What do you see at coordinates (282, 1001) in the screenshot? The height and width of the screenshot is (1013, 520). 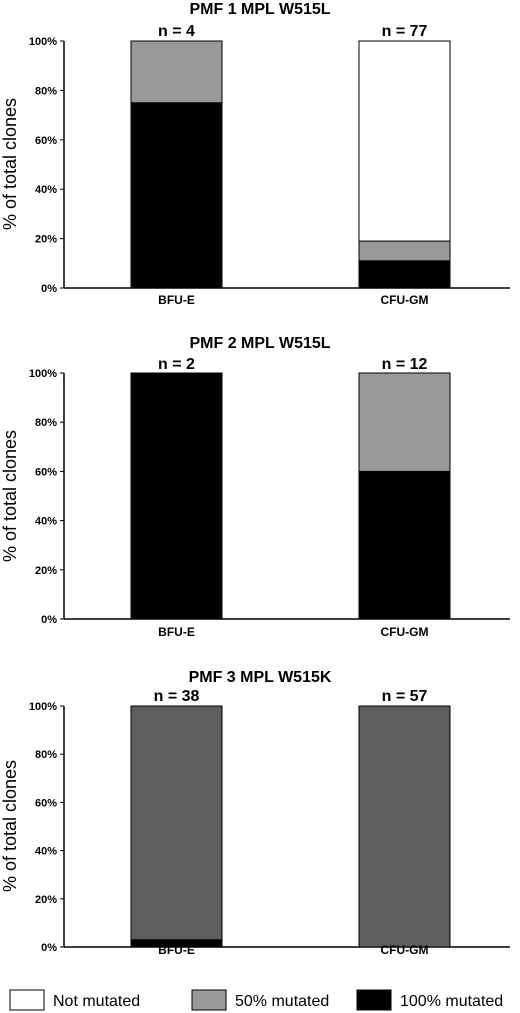 I see `legend-label: 50% mutated` at bounding box center [282, 1001].